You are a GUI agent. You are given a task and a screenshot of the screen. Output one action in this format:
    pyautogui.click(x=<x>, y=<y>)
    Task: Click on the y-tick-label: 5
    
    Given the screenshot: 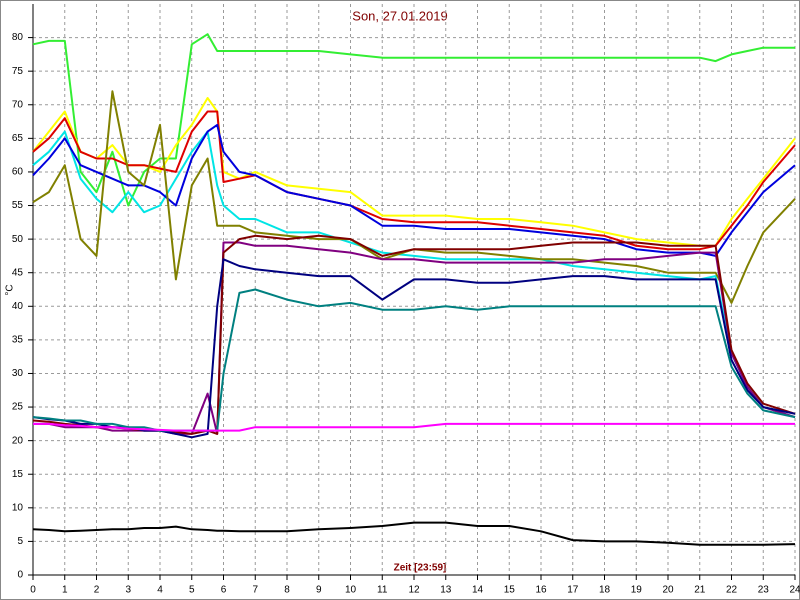 What is the action you would take?
    pyautogui.click(x=20, y=541)
    